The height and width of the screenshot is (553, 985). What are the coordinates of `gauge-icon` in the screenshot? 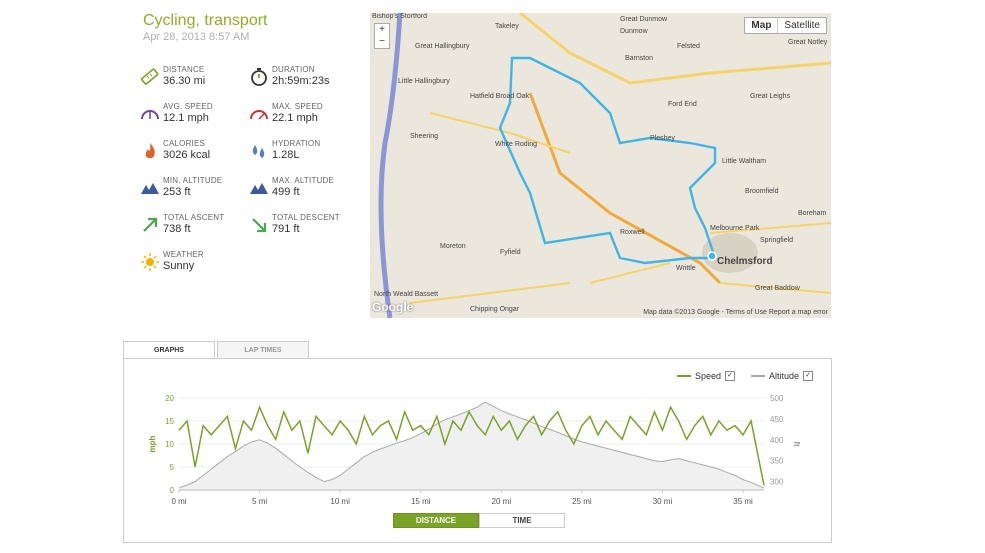 It's located at (150, 115).